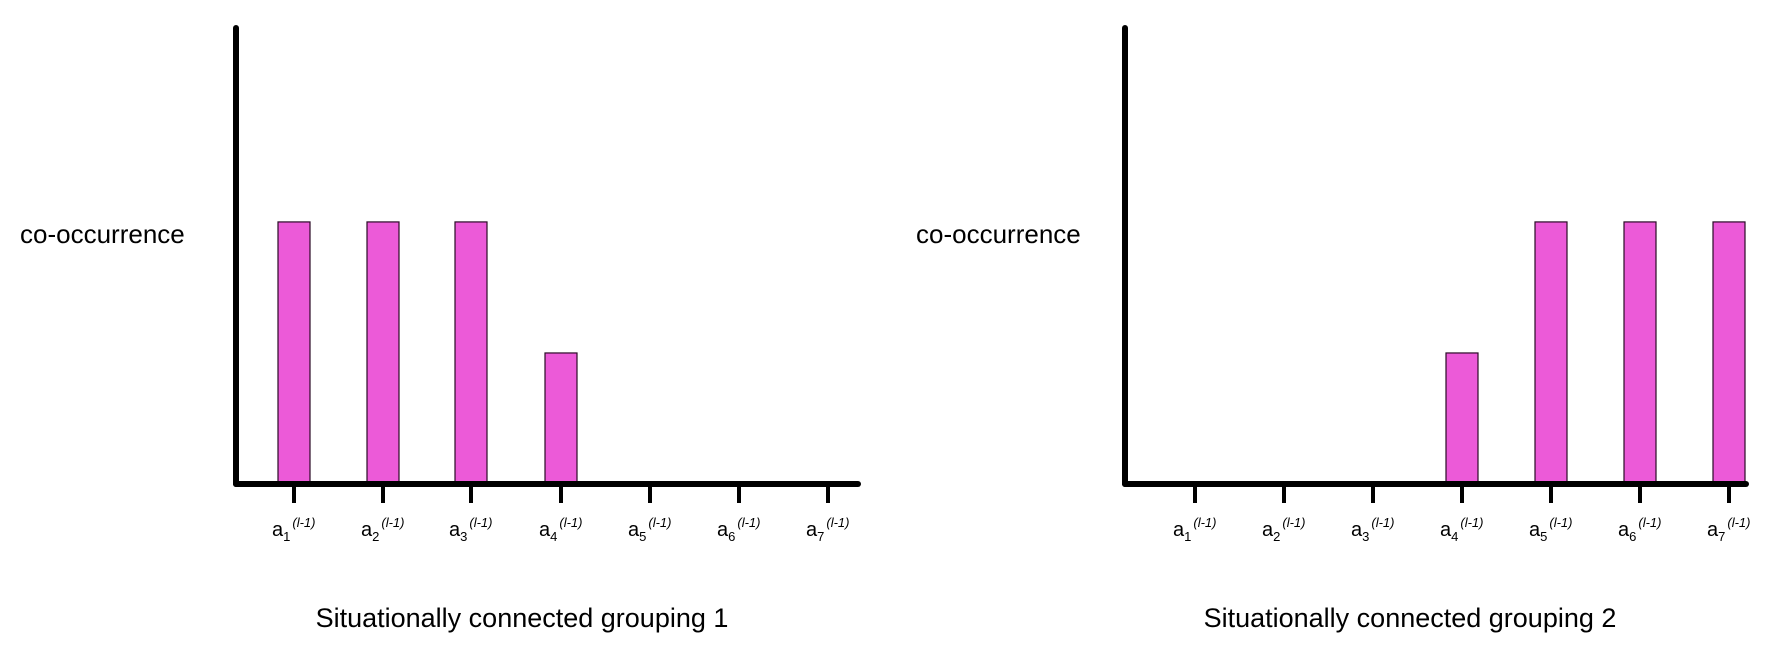 Image resolution: width=1785 pixels, height=664 pixels. I want to click on chart-title: Situationally connected grouping 2, so click(1410, 618).